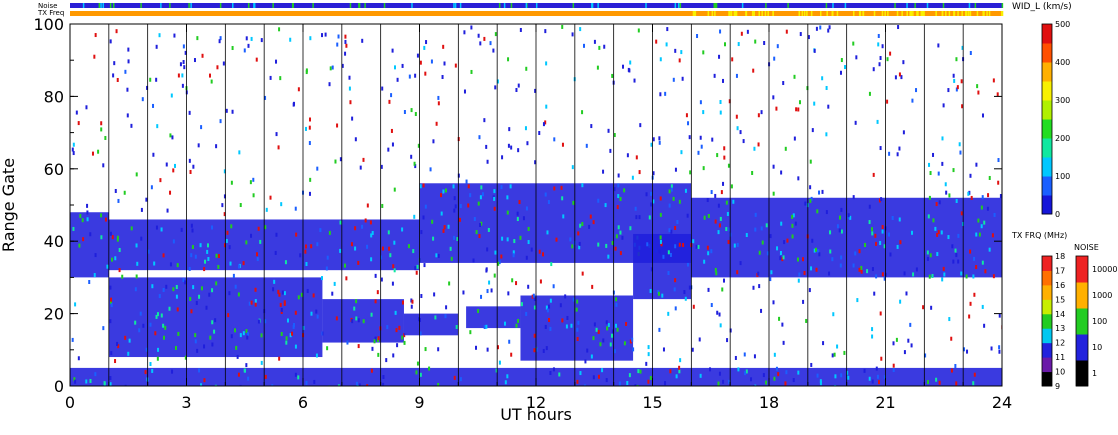  Describe the element at coordinates (1060, 328) in the screenshot. I see `colorbar-tick-label: 13` at that location.